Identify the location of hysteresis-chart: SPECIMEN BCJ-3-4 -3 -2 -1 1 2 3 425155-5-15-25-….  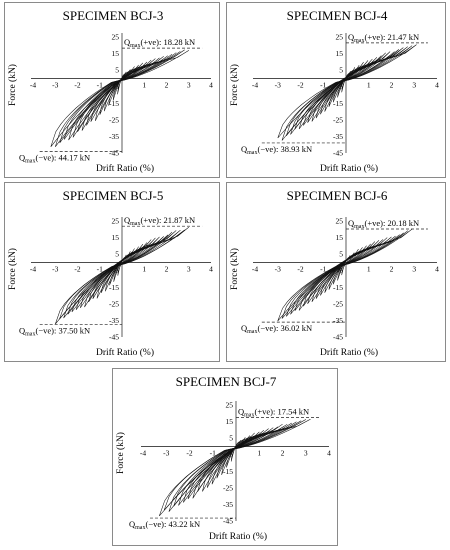
(110, 91).